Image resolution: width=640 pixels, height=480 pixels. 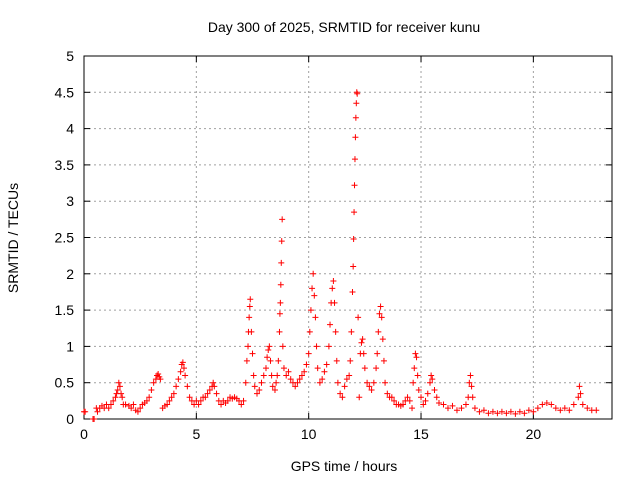 What do you see at coordinates (70, 129) in the screenshot?
I see `y-tick-label: 4` at bounding box center [70, 129].